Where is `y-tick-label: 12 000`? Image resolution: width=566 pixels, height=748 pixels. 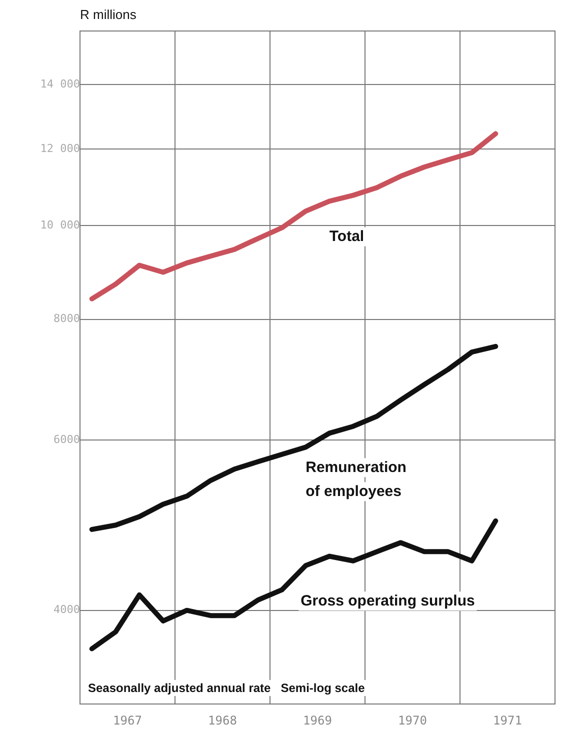 y-tick-label: 12 000 is located at coordinates (60, 148).